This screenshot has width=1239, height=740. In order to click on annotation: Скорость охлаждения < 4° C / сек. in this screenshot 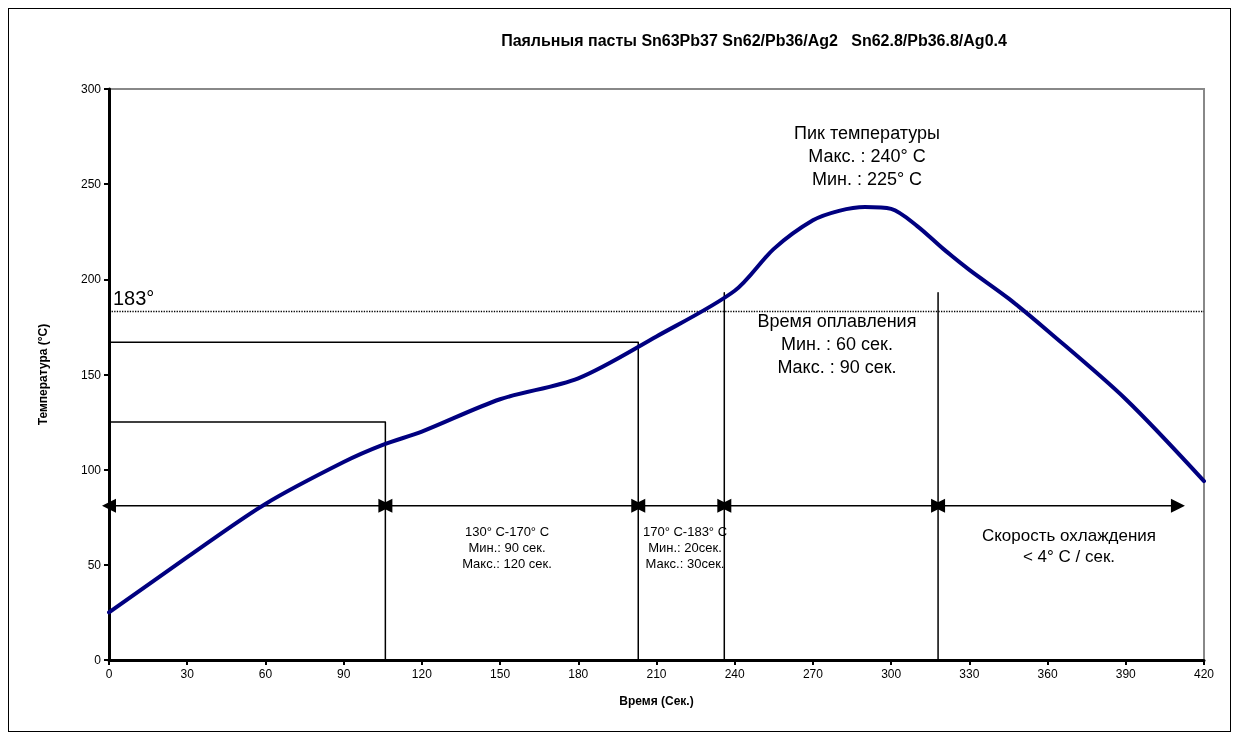, I will do `click(1069, 546)`.